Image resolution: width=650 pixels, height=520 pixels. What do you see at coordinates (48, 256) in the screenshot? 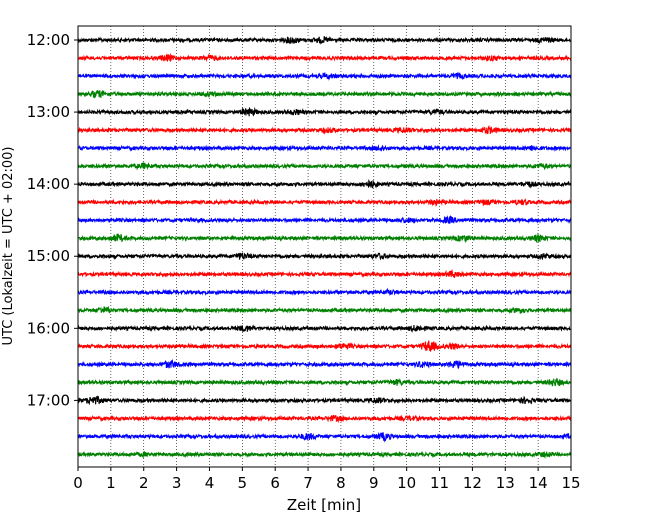
I see `y-tick-label: 15:00` at bounding box center [48, 256].